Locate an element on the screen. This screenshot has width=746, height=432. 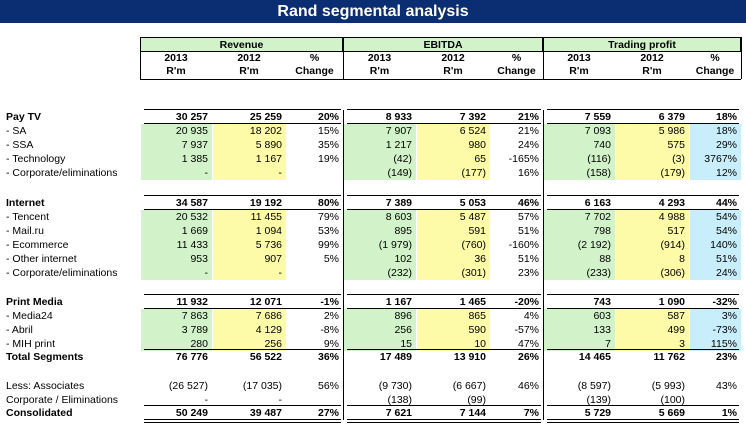
table-cell: 39 487 is located at coordinates (265, 413).